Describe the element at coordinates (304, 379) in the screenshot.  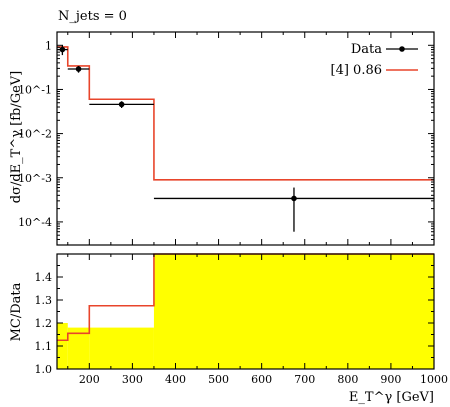
I see `x-tick-label: 700` at that location.